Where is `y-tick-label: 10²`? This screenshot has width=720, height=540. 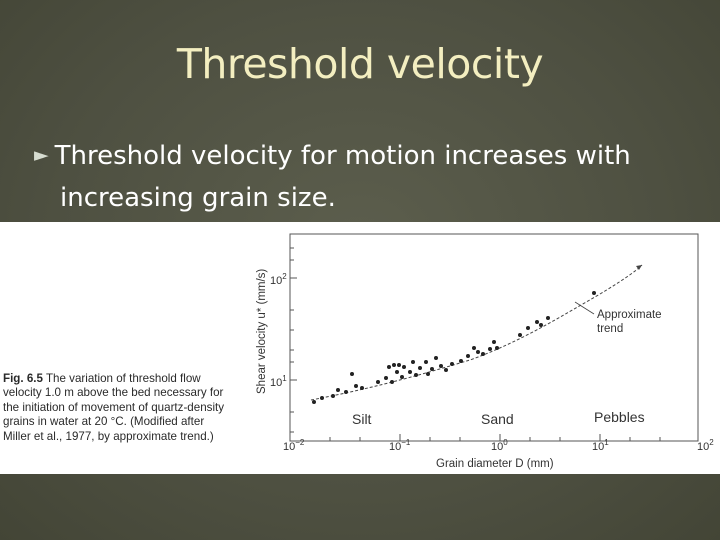 y-tick-label: 10² is located at coordinates (278, 279).